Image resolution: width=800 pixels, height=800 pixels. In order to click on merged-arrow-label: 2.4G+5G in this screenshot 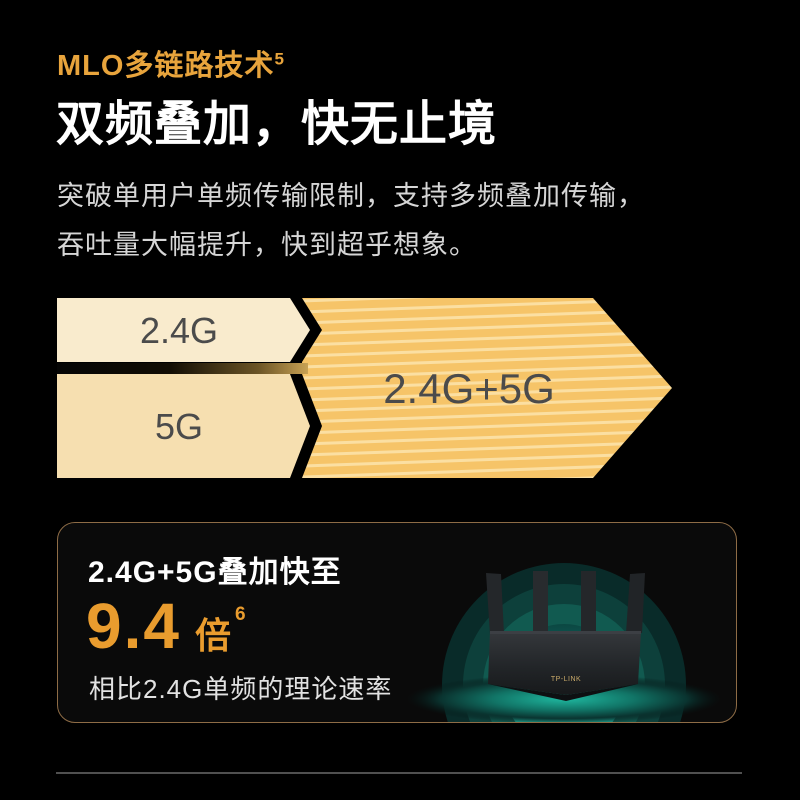, I will do `click(469, 388)`.